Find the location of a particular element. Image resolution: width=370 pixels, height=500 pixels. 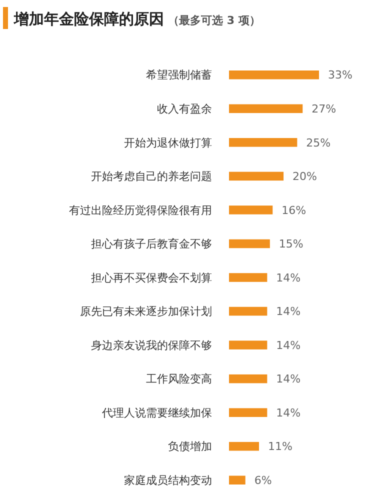

y-tick-label: 担心有孩子后教育金不够 is located at coordinates (151, 244).